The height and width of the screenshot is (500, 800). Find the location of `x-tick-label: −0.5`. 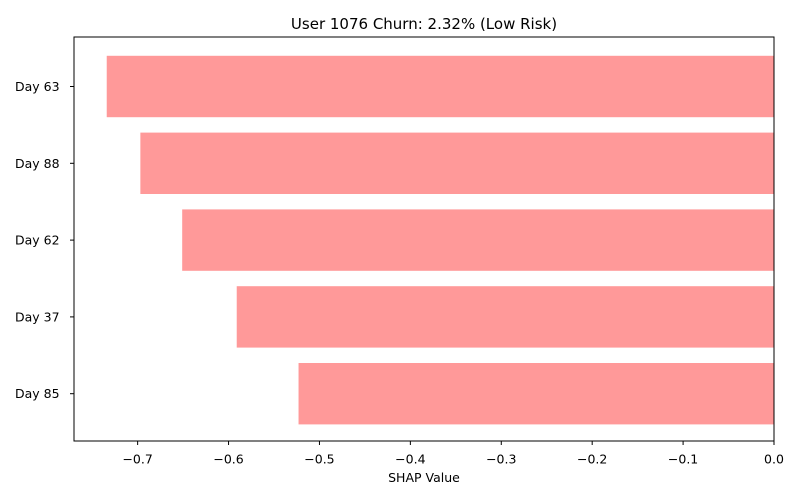

x-tick-label: −0.5 is located at coordinates (319, 459).